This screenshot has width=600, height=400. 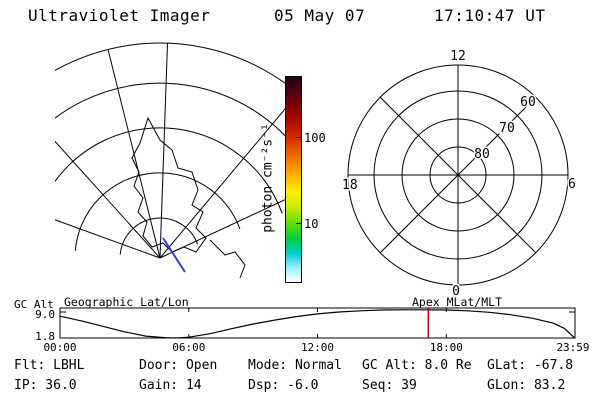 I want to click on coastline-fragment, so click(x=227, y=259).